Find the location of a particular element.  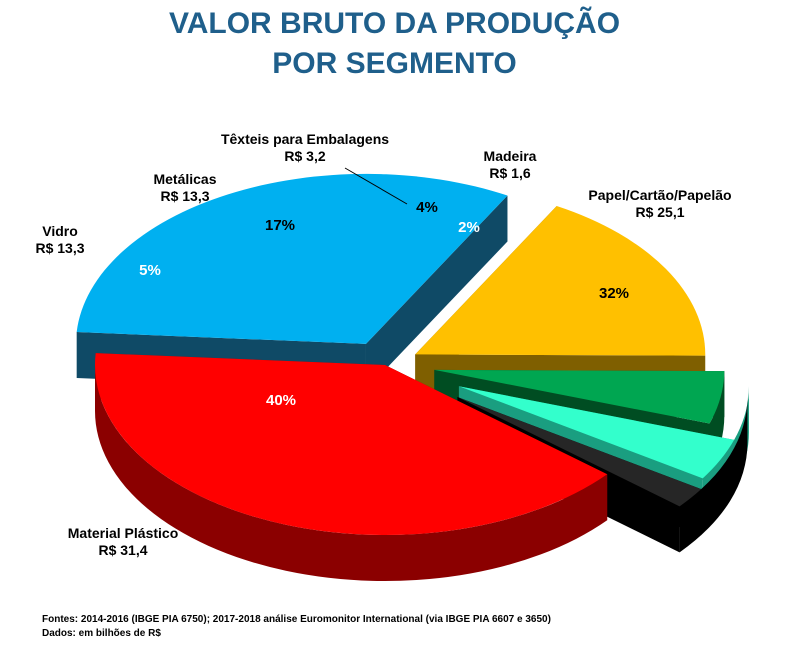

slice-percent-label: 4% is located at coordinates (427, 207).